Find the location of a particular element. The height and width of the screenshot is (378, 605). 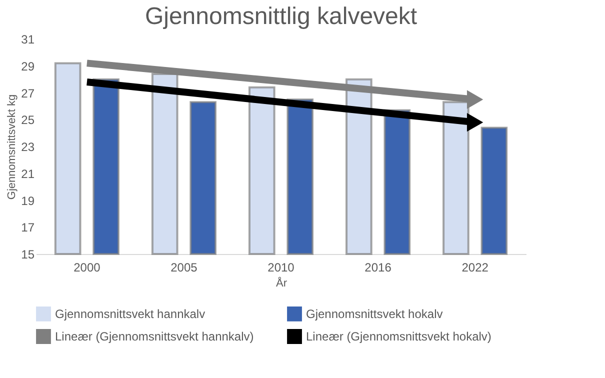

legend-label: Gjennomsnittsvekt hokalv is located at coordinates (374, 313).